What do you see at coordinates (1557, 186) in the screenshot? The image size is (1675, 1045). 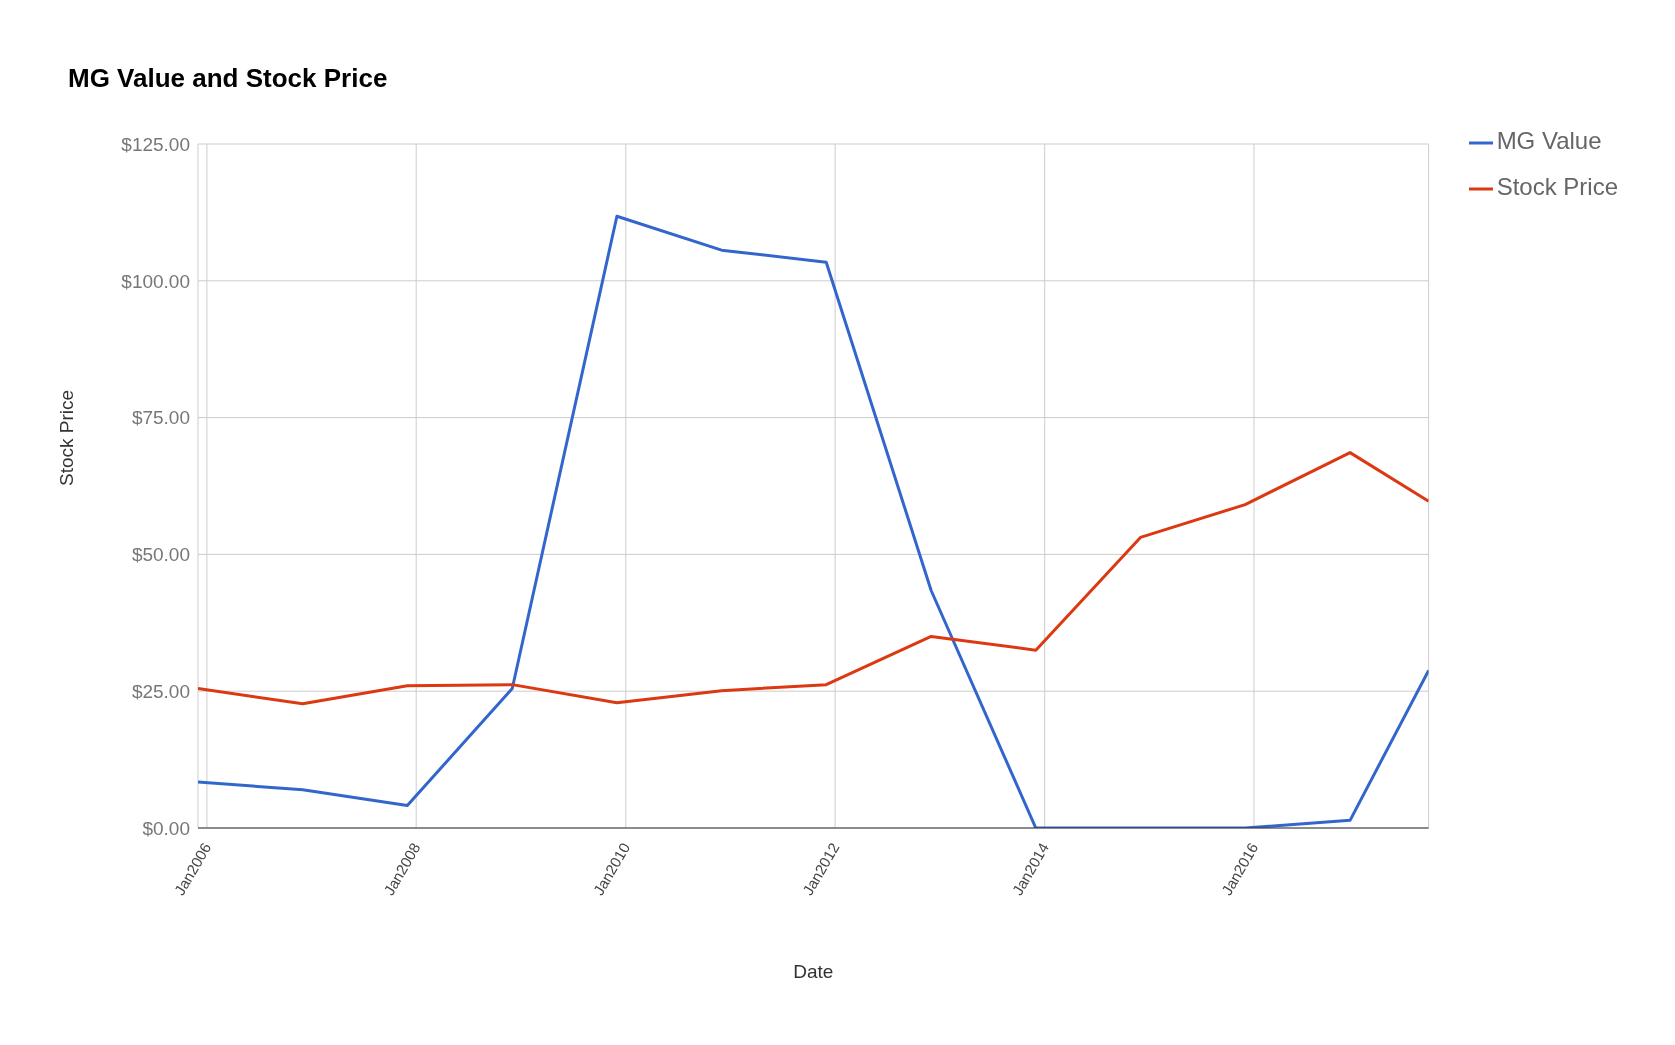 I see `legend-label: Stock Price` at bounding box center [1557, 186].